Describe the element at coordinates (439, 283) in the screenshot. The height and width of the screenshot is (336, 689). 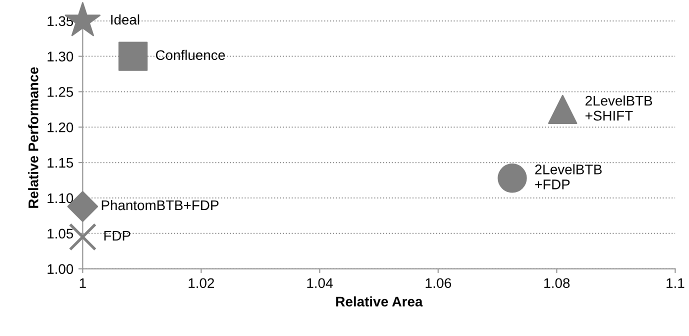
I see `x-tick-label: 1.06` at that location.